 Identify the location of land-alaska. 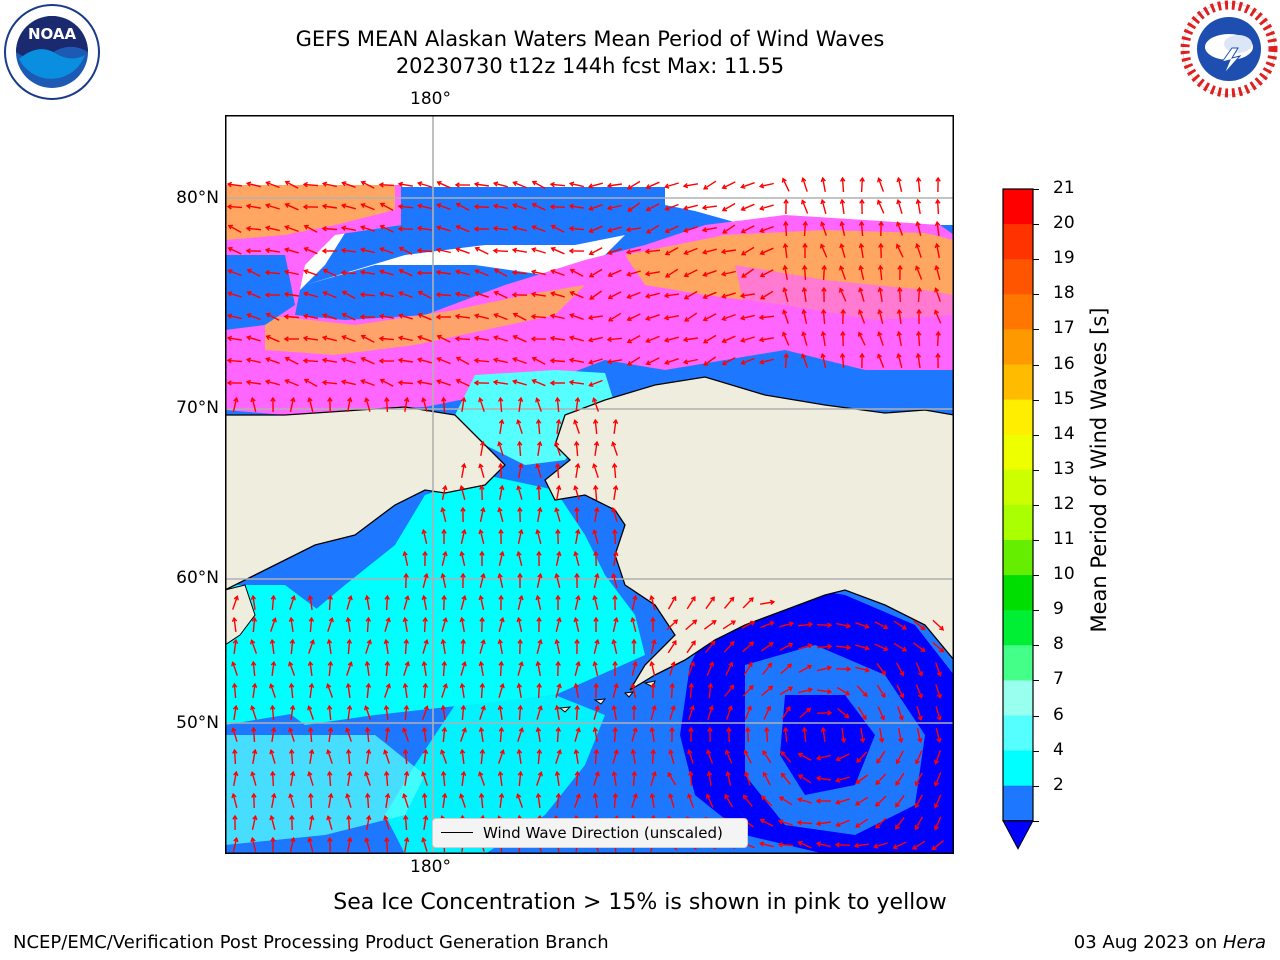
(749, 533).